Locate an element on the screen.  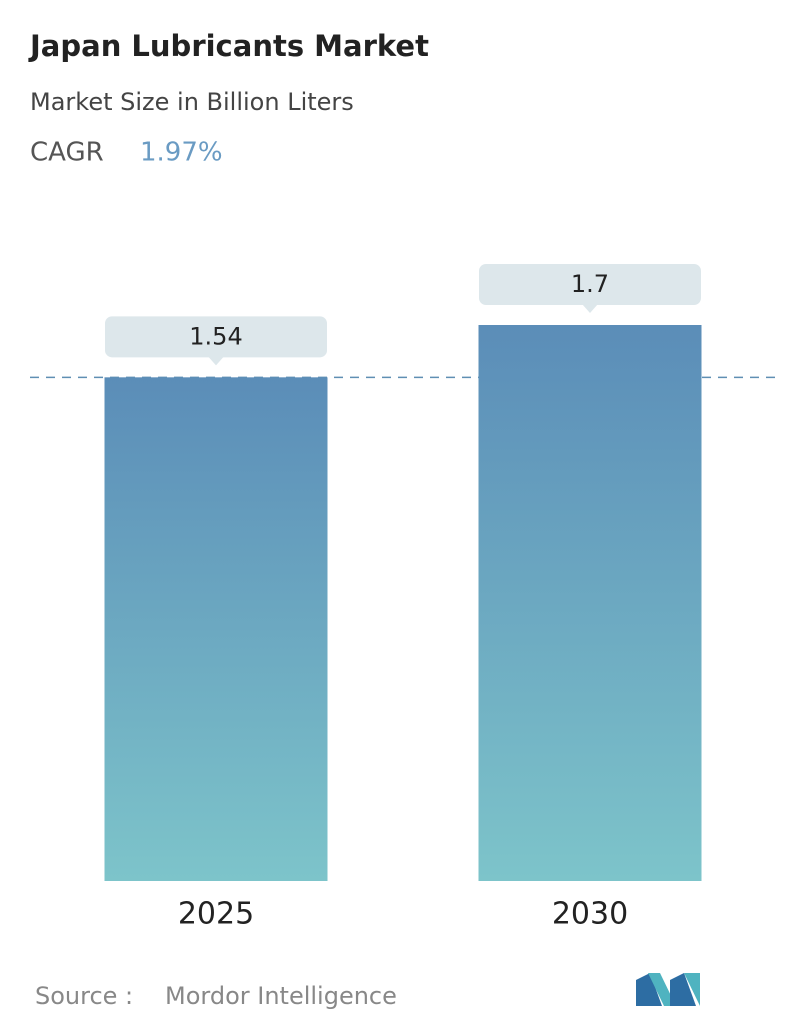
value-label: 1.7 is located at coordinates (590, 284).